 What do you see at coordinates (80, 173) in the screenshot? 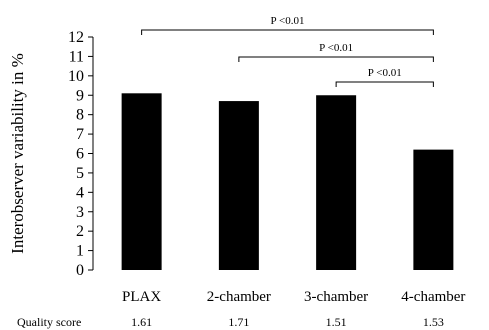
I see `y-tick-label: 5` at bounding box center [80, 173].